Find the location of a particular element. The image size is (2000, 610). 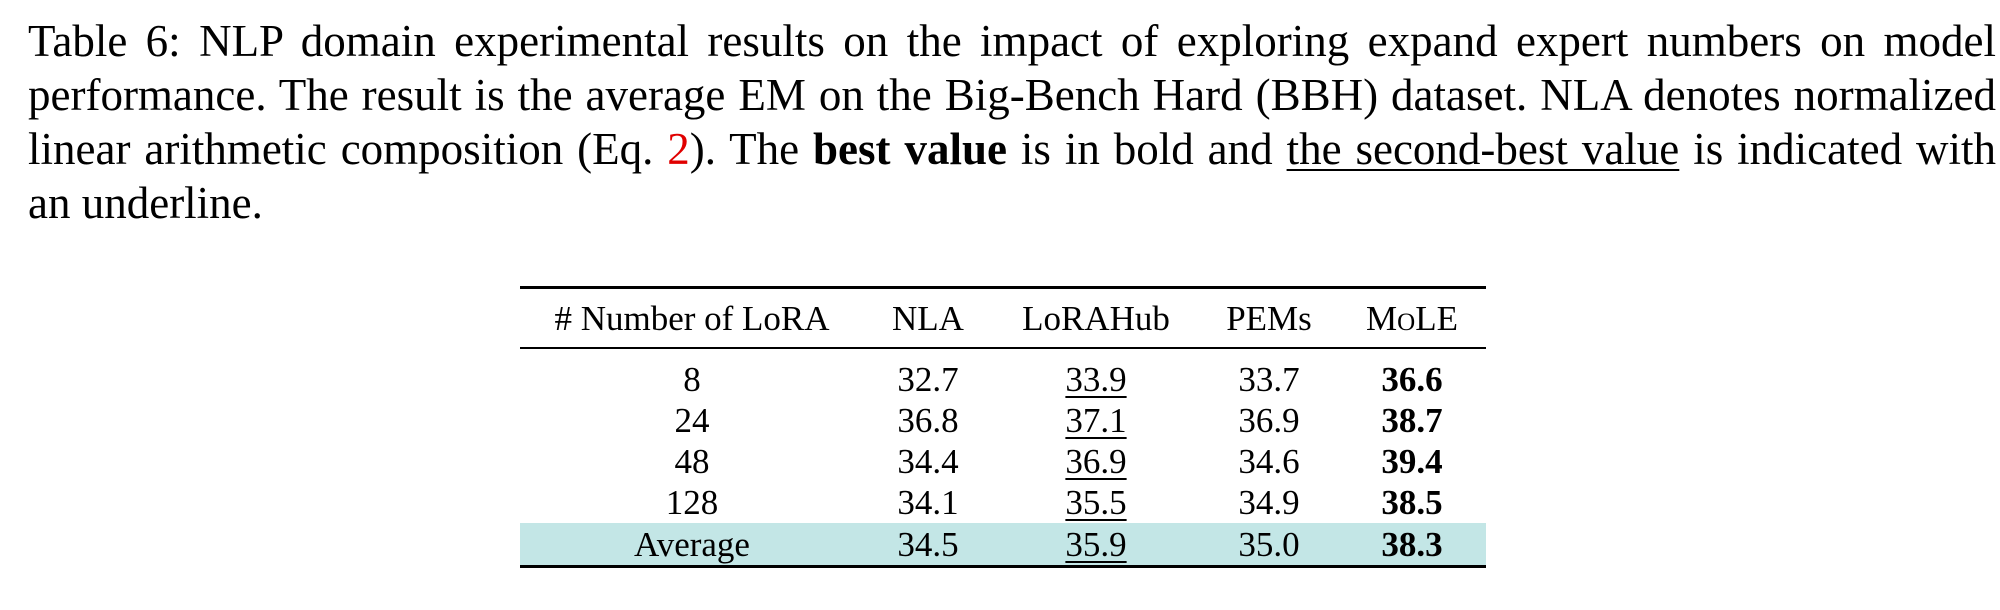

cell-lora-count: 128 is located at coordinates (692, 502).